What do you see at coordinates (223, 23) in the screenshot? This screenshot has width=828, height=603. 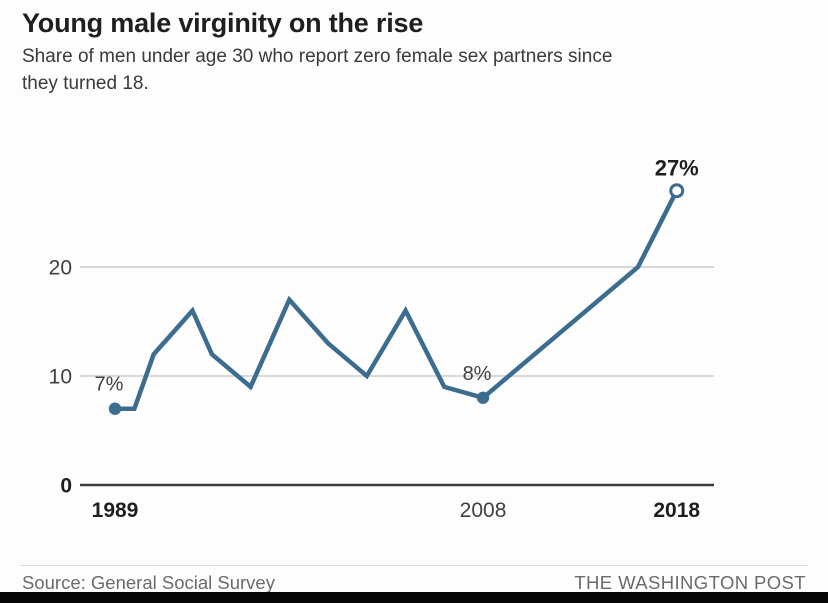 I see `chart-title: Young male virginity on the rise` at bounding box center [223, 23].